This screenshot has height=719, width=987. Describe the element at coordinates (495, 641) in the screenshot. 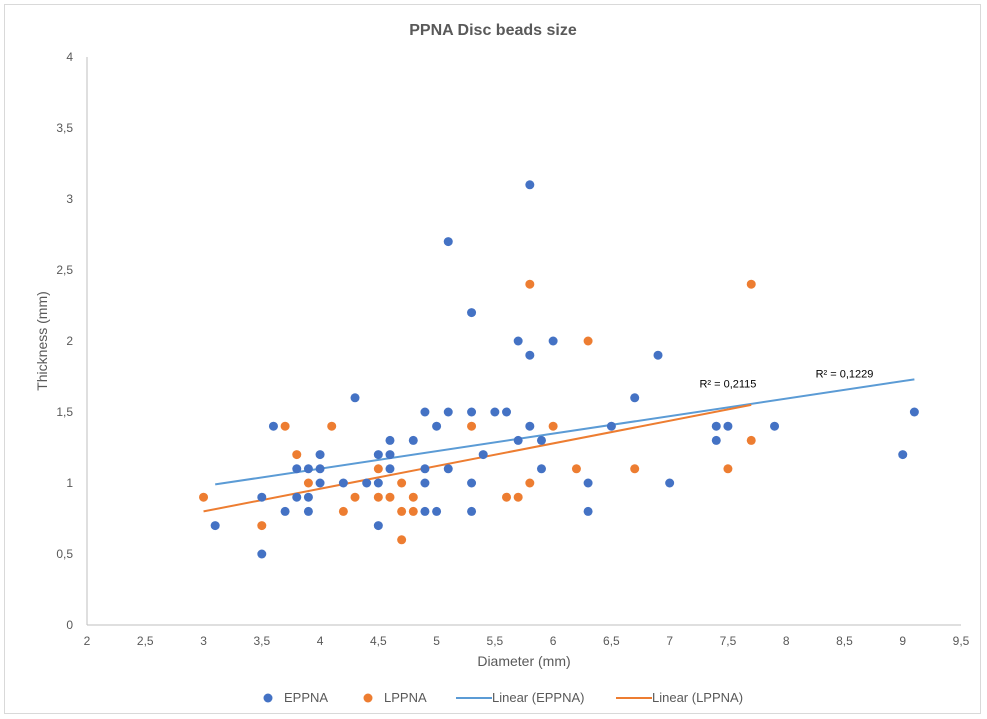

I see `x-tick-label: 5,5` at that location.